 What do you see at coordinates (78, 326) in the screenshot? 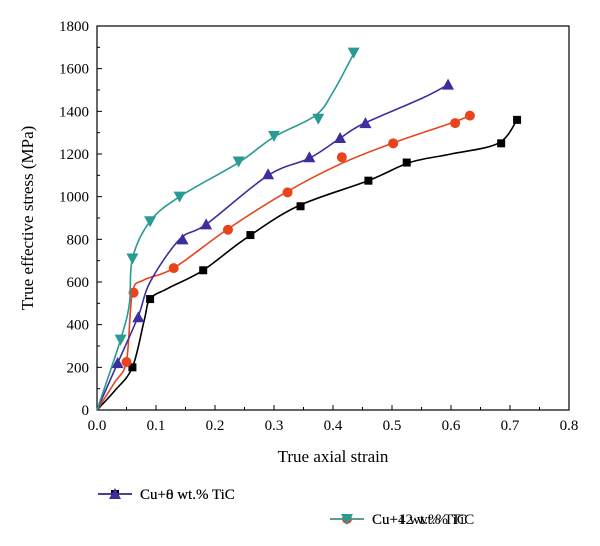
I see `y-tick-label: 400` at bounding box center [78, 326].